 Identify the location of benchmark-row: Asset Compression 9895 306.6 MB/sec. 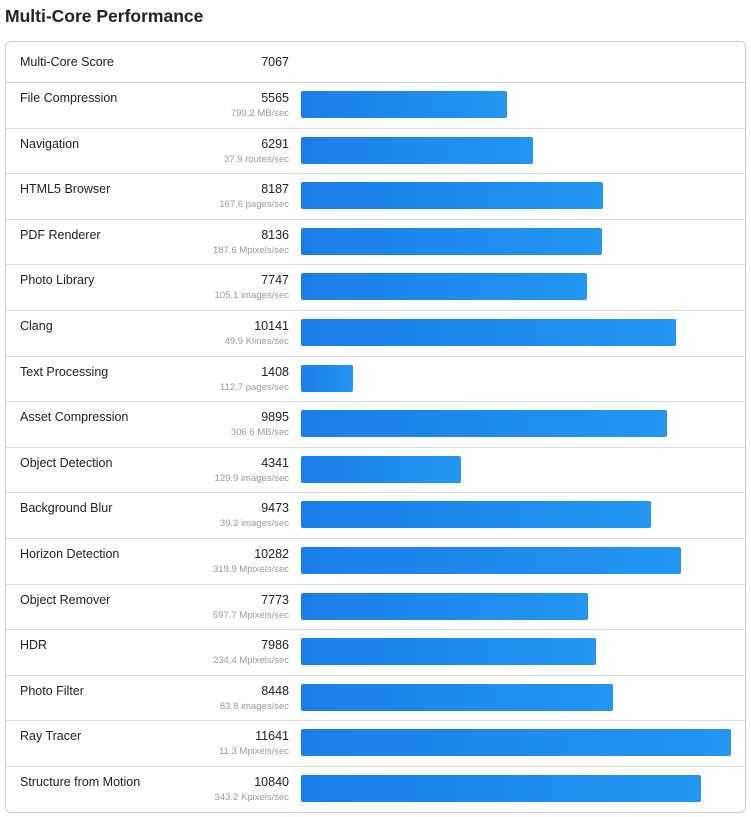
(375, 425).